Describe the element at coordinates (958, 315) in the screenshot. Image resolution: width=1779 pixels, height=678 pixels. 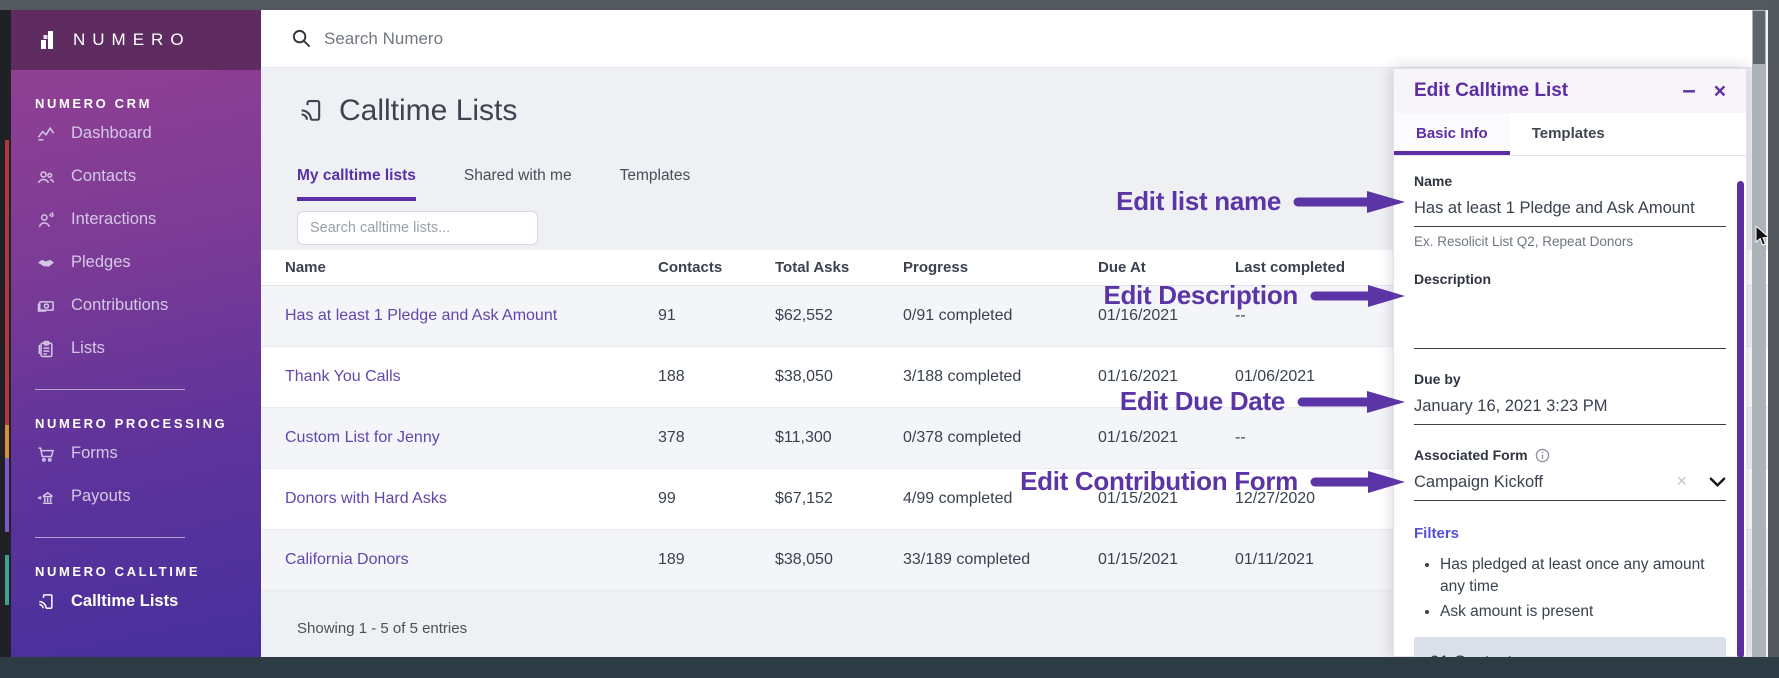
I see `cell-progress: 0/91 completed` at that location.